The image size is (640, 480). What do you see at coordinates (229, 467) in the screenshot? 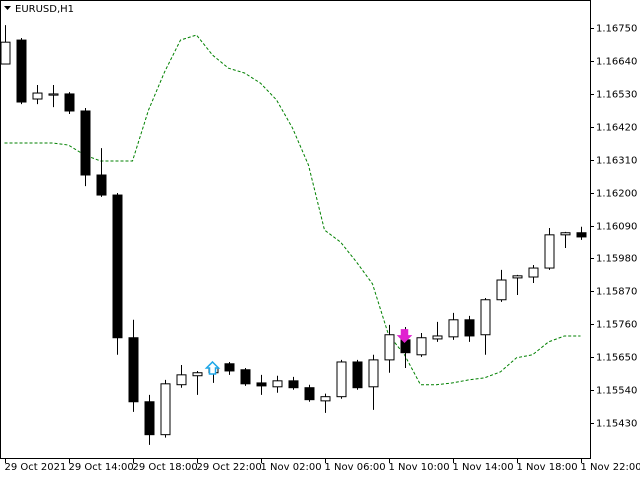
I see `x-tick-label: 29 Oct 22:00` at bounding box center [229, 467].